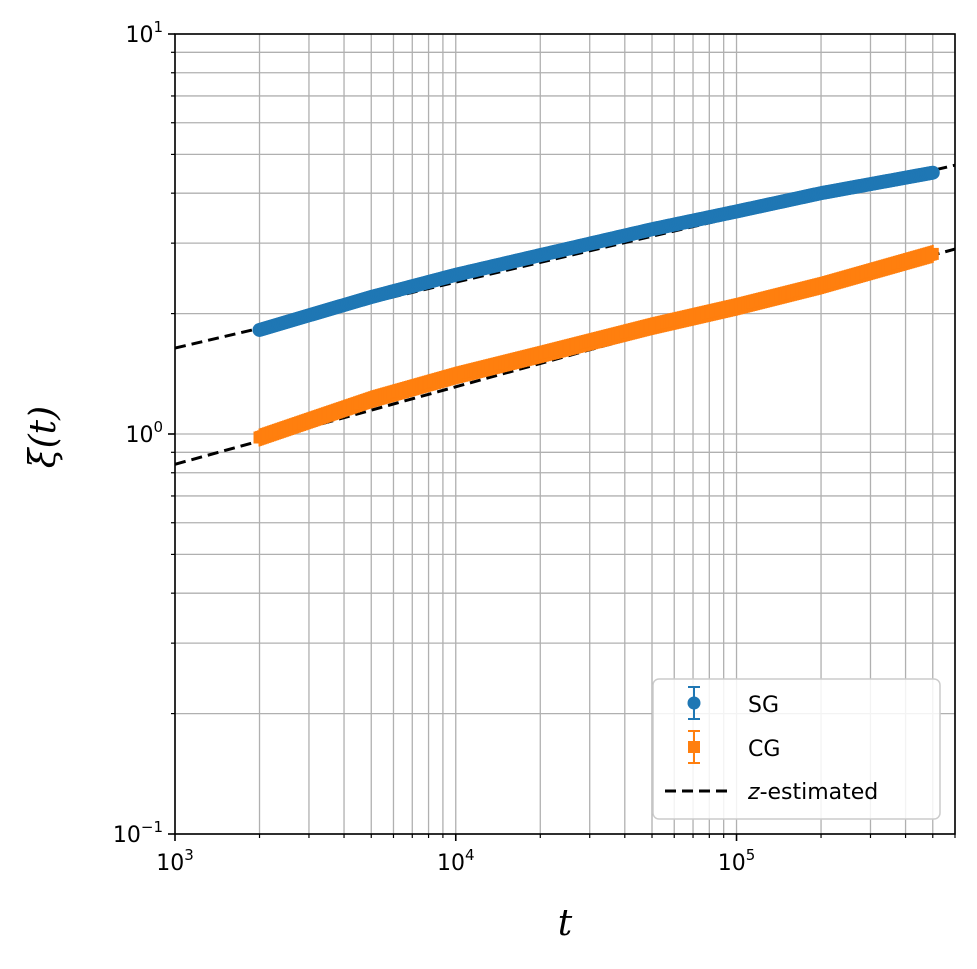 This screenshot has height=969, width=977. I want to click on legend-label-sg: SG, so click(763, 705).